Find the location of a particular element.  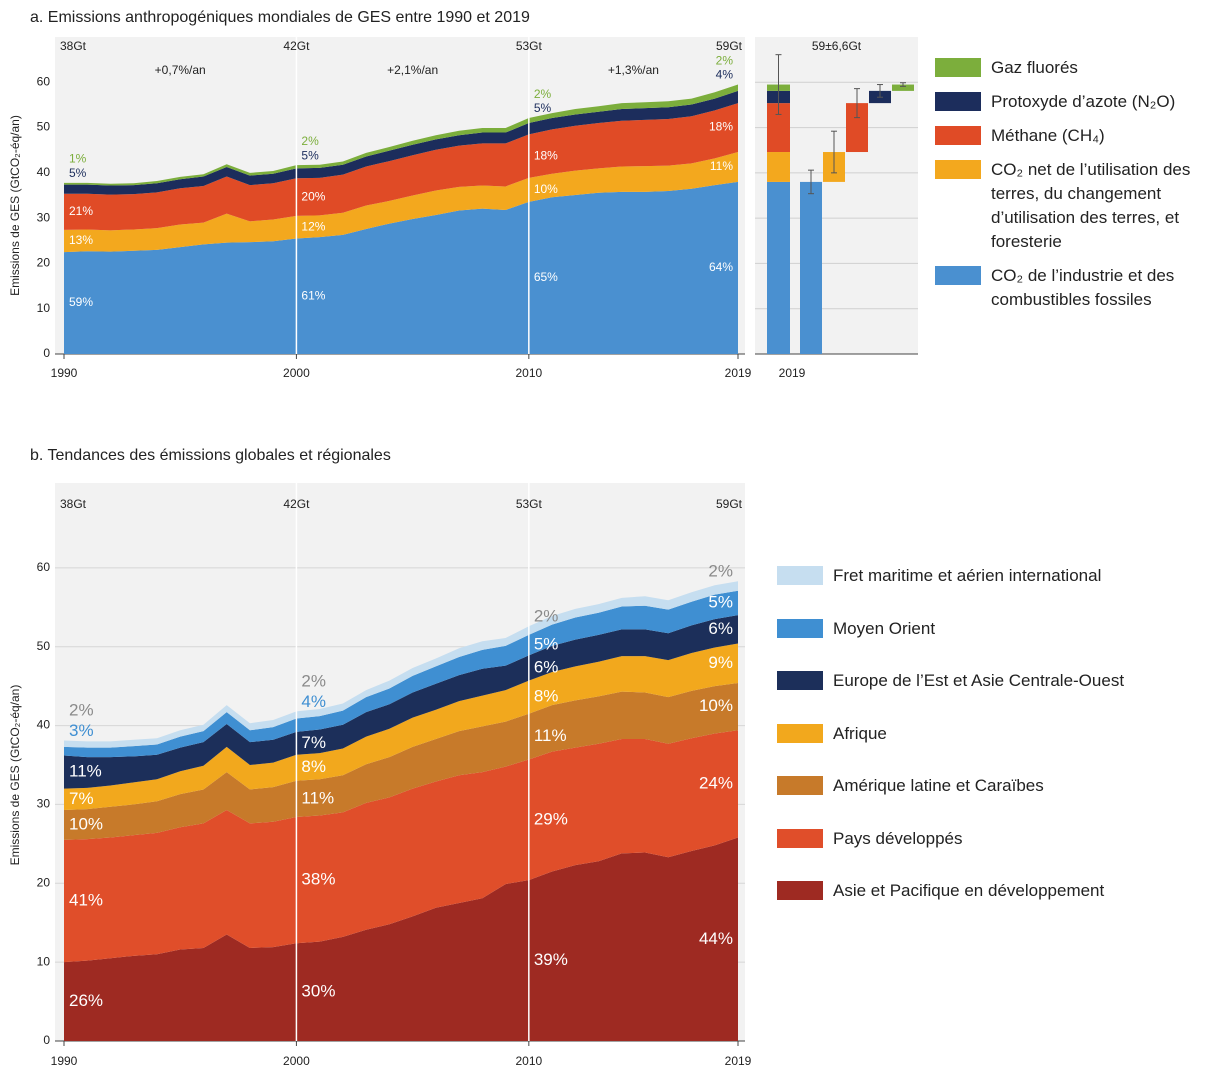

legend-item: Fret maritime et aérien international is located at coordinates (998, 576).